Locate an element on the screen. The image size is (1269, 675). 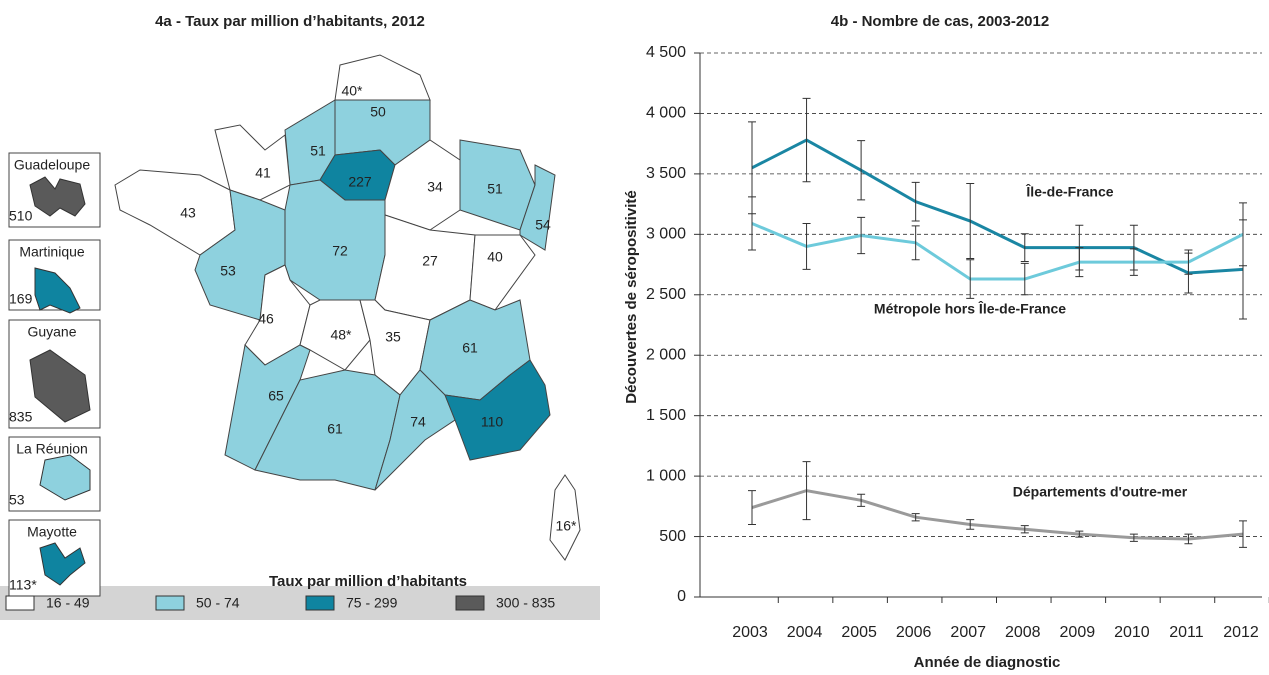
legend-label: 75 - 299 is located at coordinates (372, 603).